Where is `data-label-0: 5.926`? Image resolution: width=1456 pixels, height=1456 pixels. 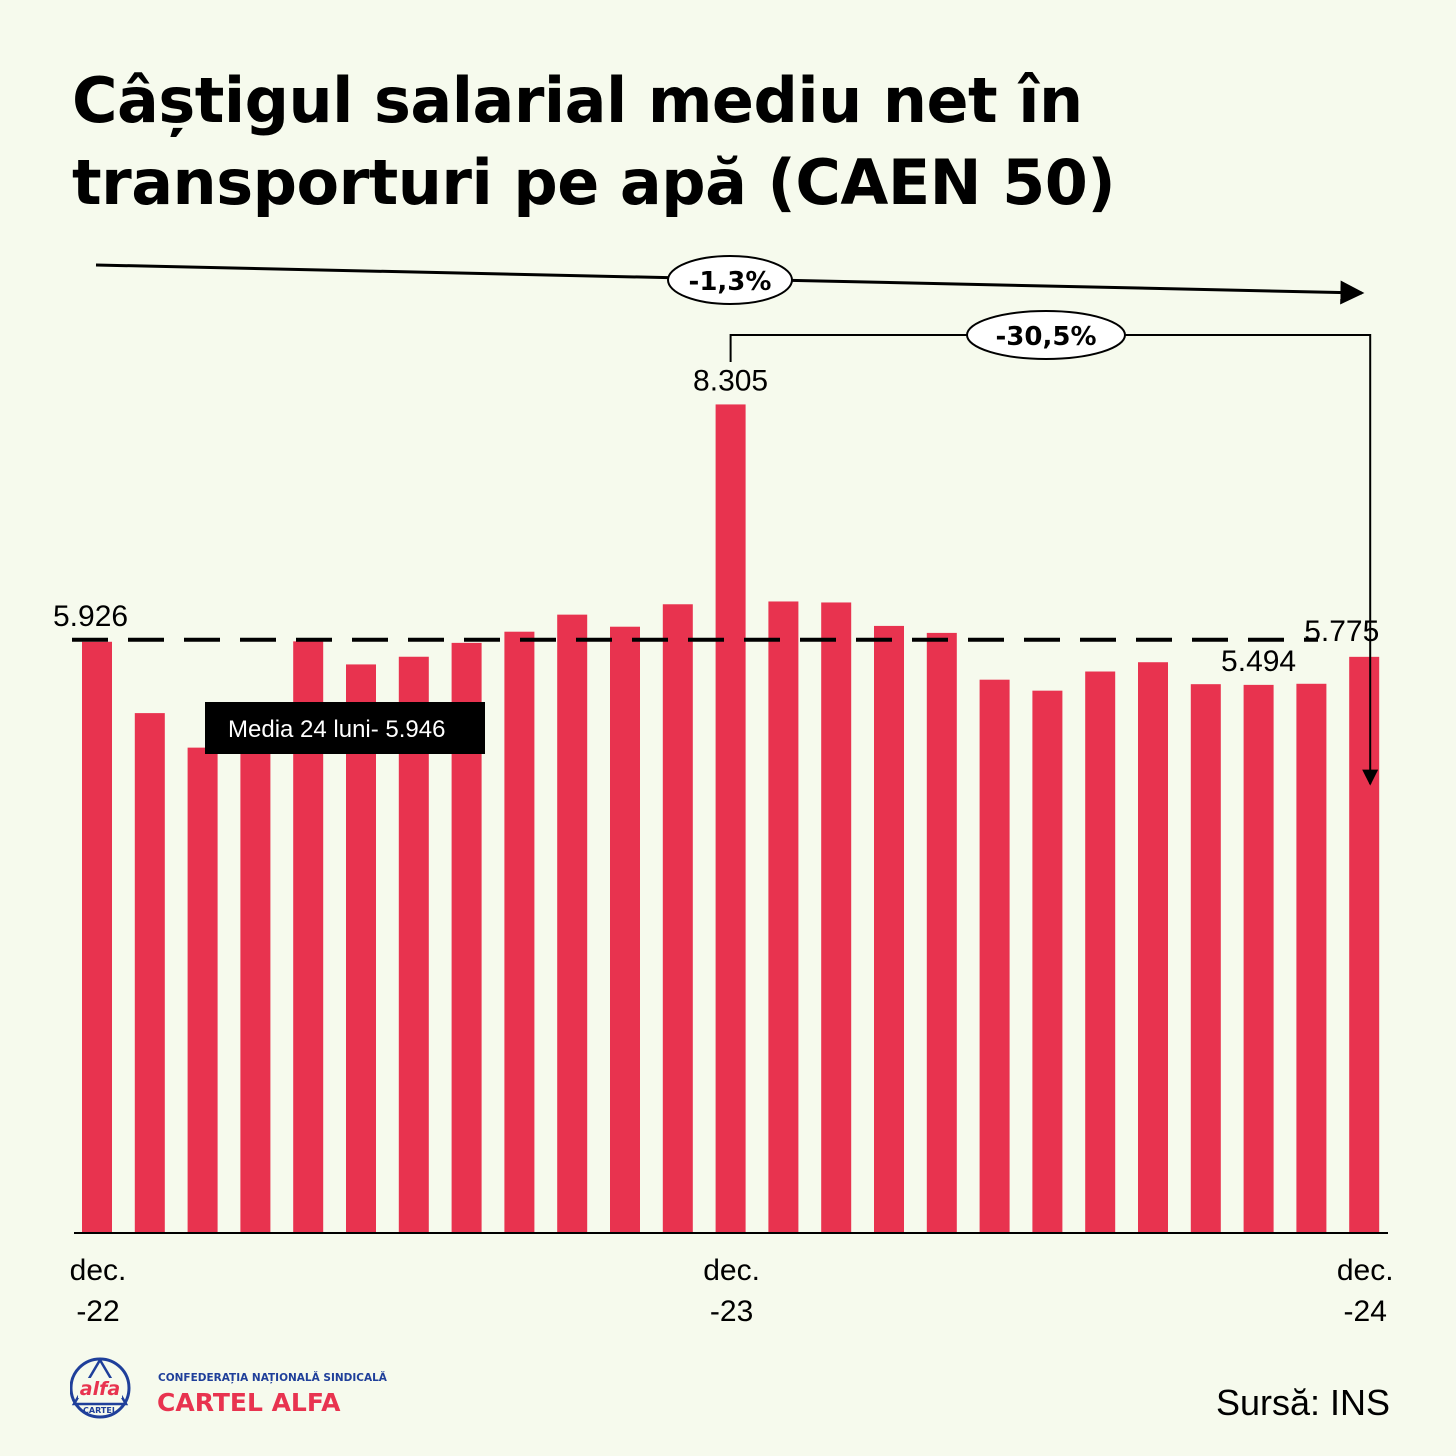 data-label-0: 5.926 is located at coordinates (90, 616).